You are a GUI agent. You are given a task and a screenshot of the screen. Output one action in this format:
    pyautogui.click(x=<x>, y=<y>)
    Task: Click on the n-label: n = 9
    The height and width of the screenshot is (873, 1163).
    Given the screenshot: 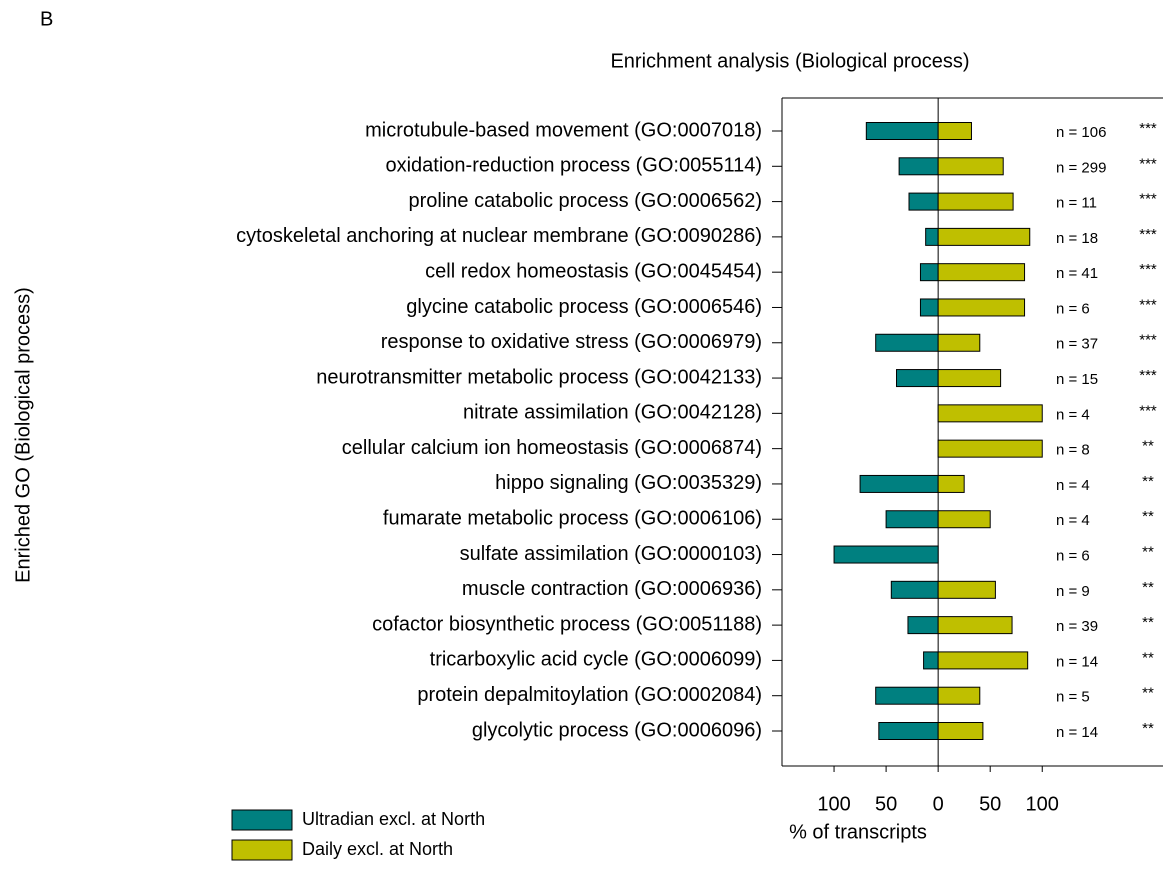 What is the action you would take?
    pyautogui.click(x=1073, y=591)
    